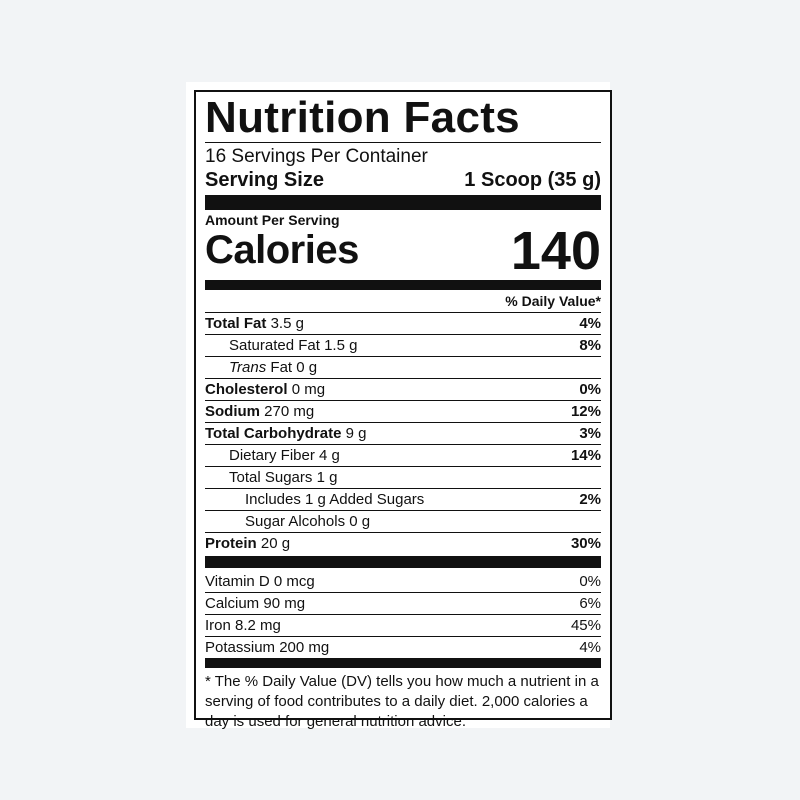 Image resolution: width=800 pixels, height=800 pixels. Describe the element at coordinates (246, 389) in the screenshot. I see `nutrient-name: Cholesterol` at that location.